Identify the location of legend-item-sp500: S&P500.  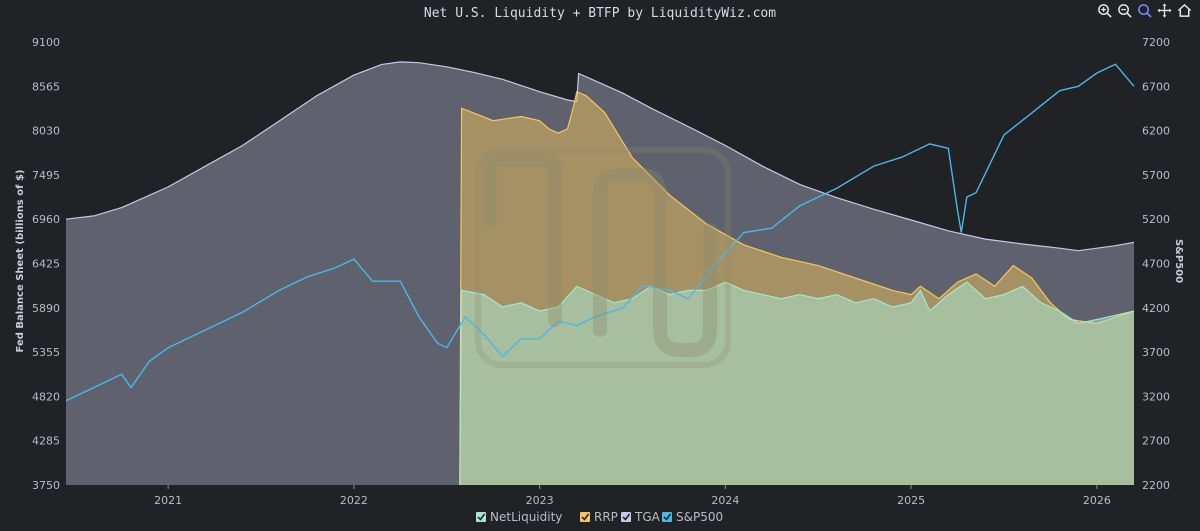
(692, 517).